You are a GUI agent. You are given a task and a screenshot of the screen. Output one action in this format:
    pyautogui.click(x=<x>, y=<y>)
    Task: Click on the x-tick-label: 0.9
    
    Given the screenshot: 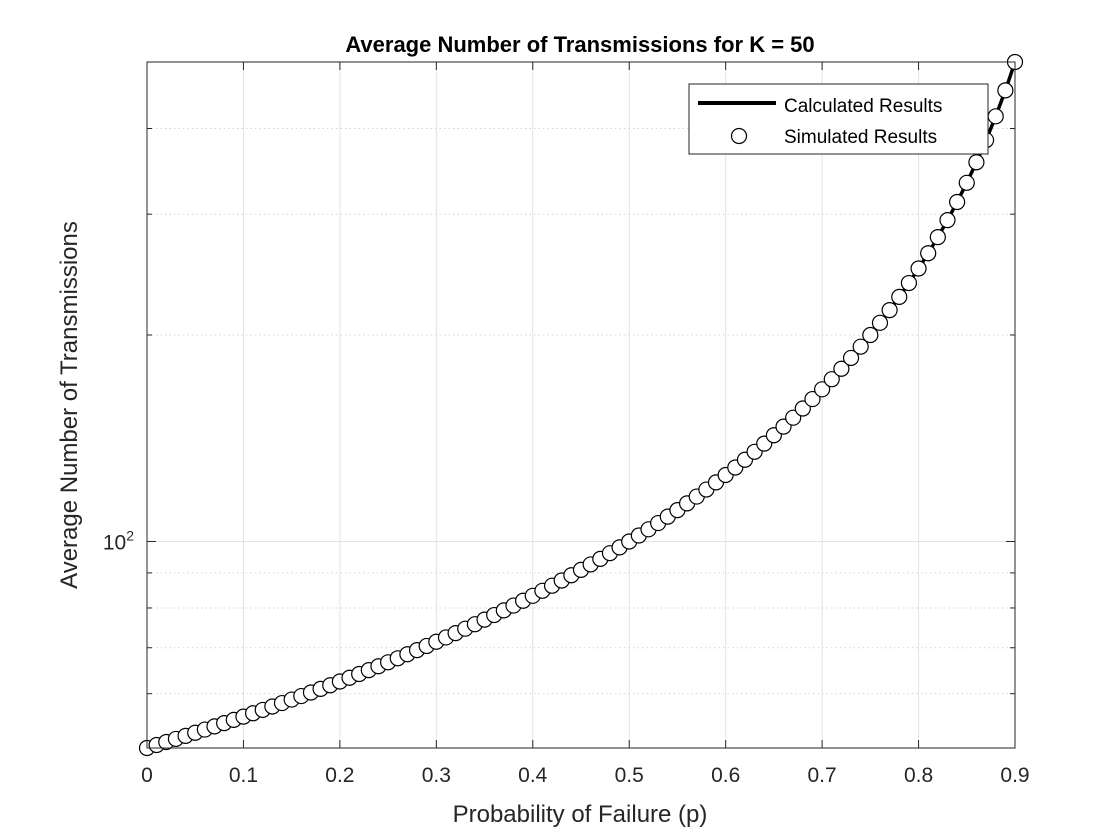 What is the action you would take?
    pyautogui.click(x=1014, y=775)
    